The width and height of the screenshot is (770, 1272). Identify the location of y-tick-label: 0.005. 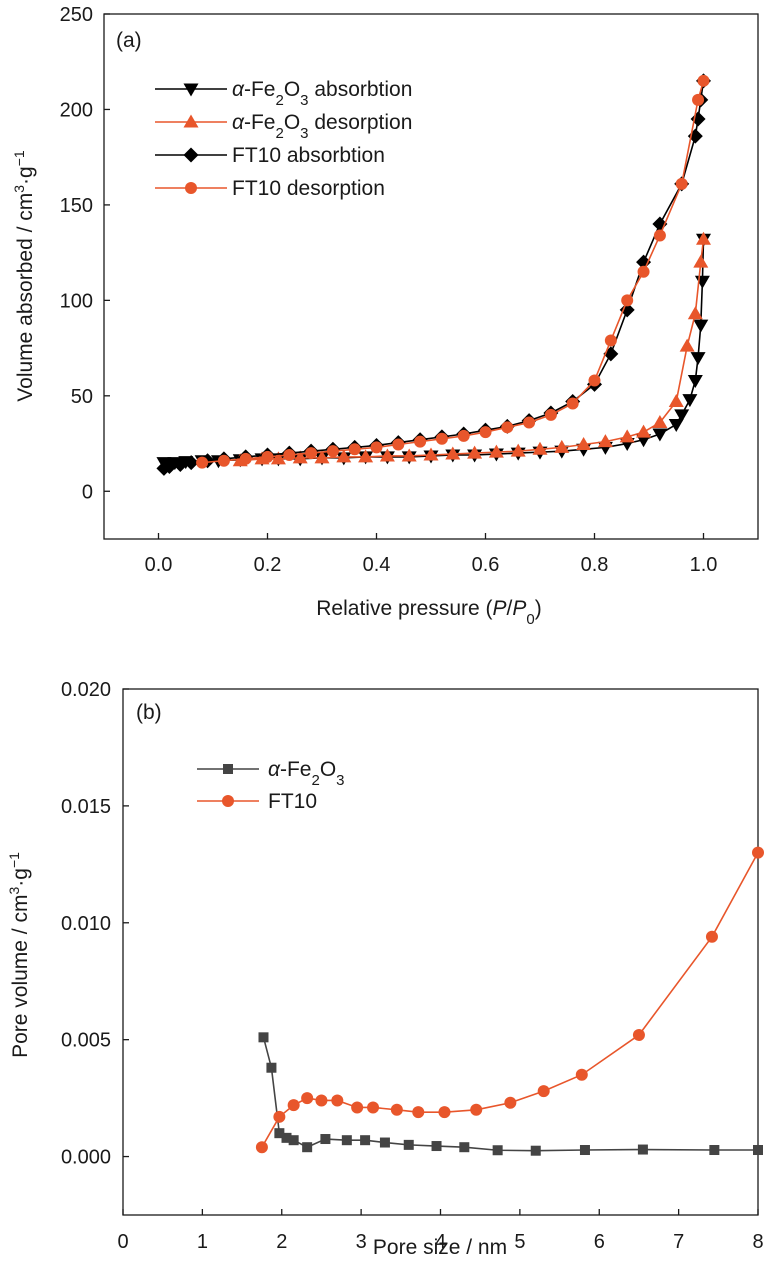
(86, 1041).